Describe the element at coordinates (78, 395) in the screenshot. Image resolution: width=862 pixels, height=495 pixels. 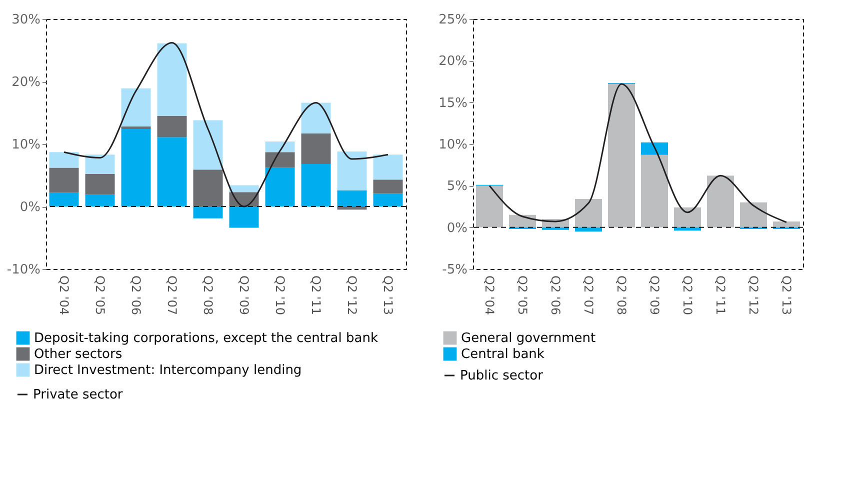
I see `legend-label: Private sector` at that location.